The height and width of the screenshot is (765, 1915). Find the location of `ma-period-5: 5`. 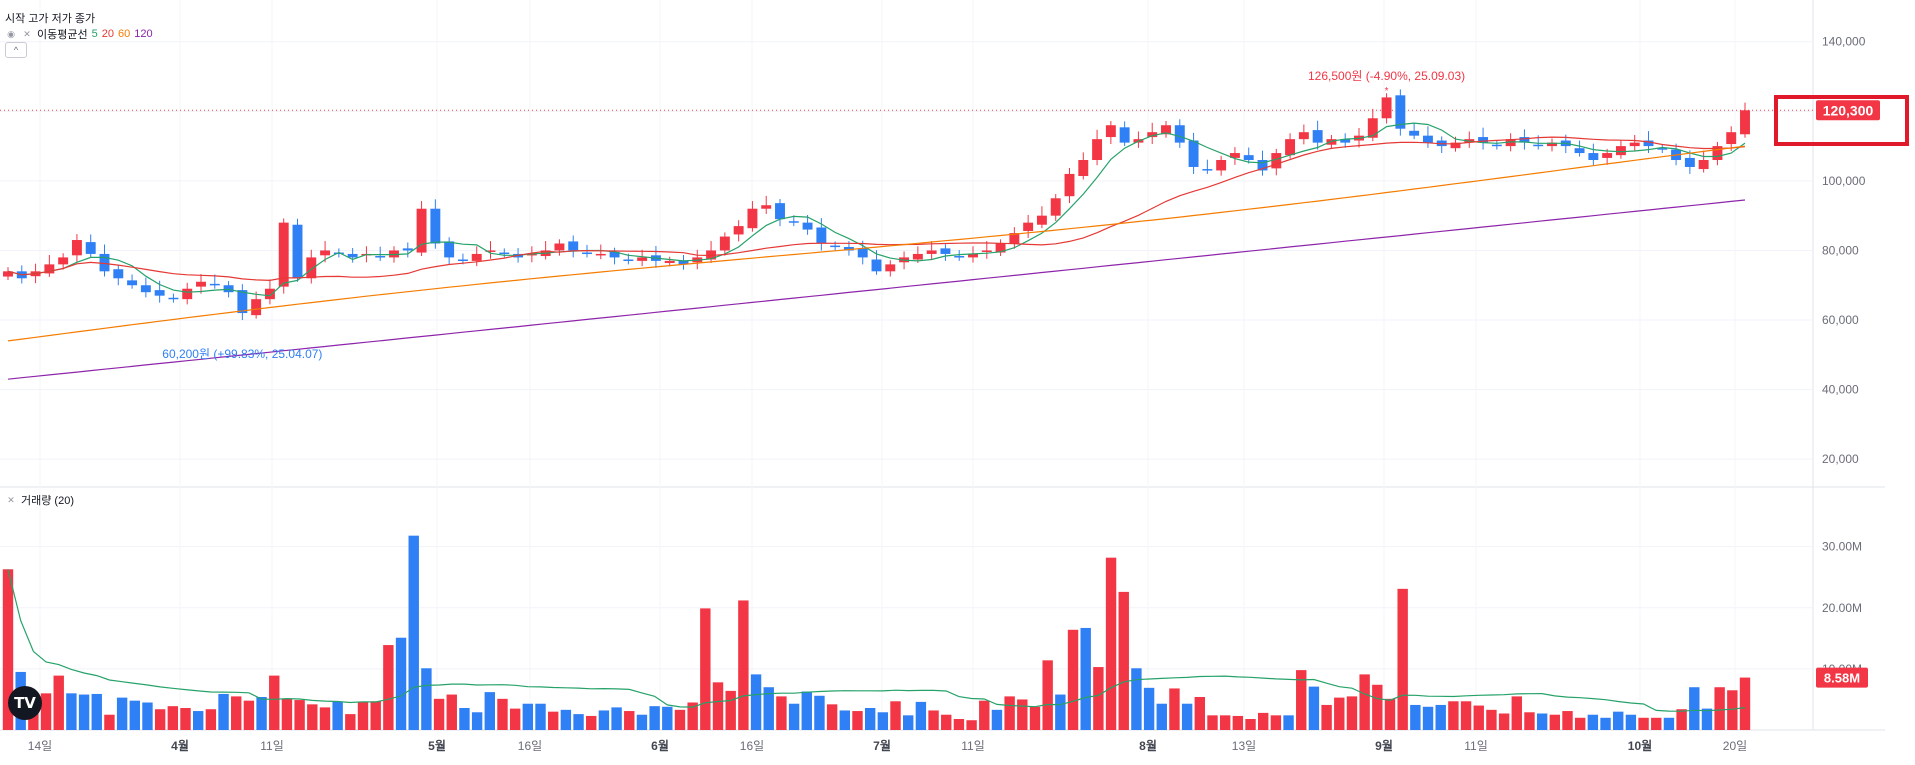

ma-period-5: 5 is located at coordinates (94, 34).